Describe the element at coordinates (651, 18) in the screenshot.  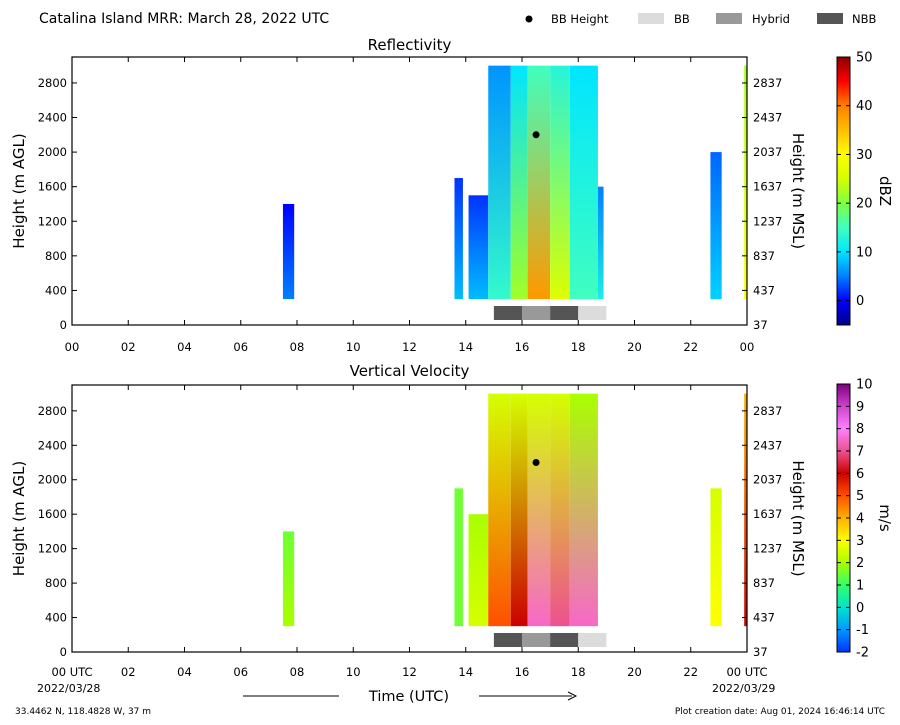
I see `legend-bb-swatch` at that location.